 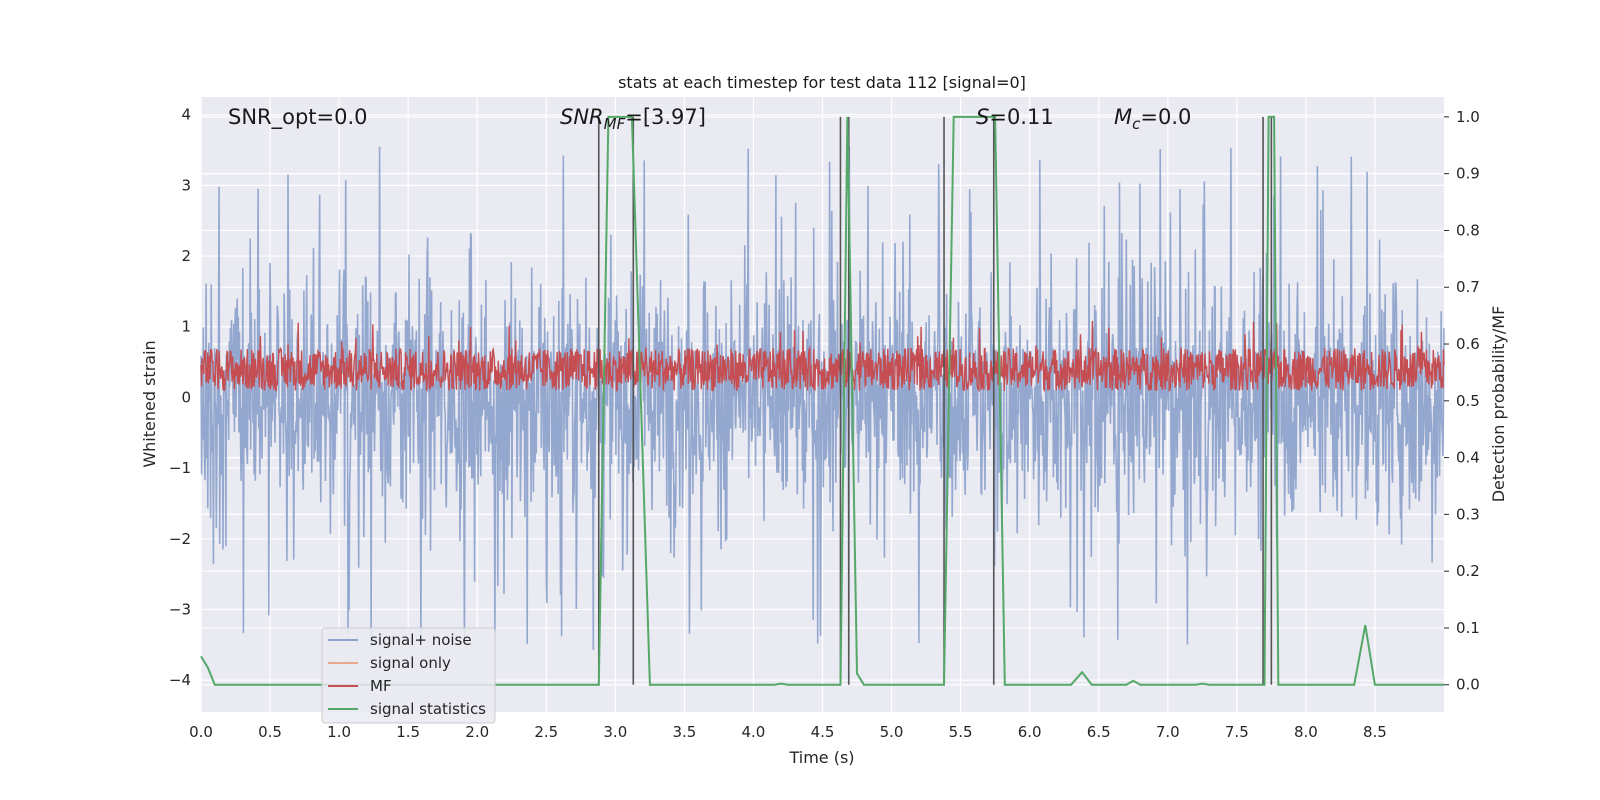 I want to click on x-axis-label: Time (s), so click(x=821, y=757).